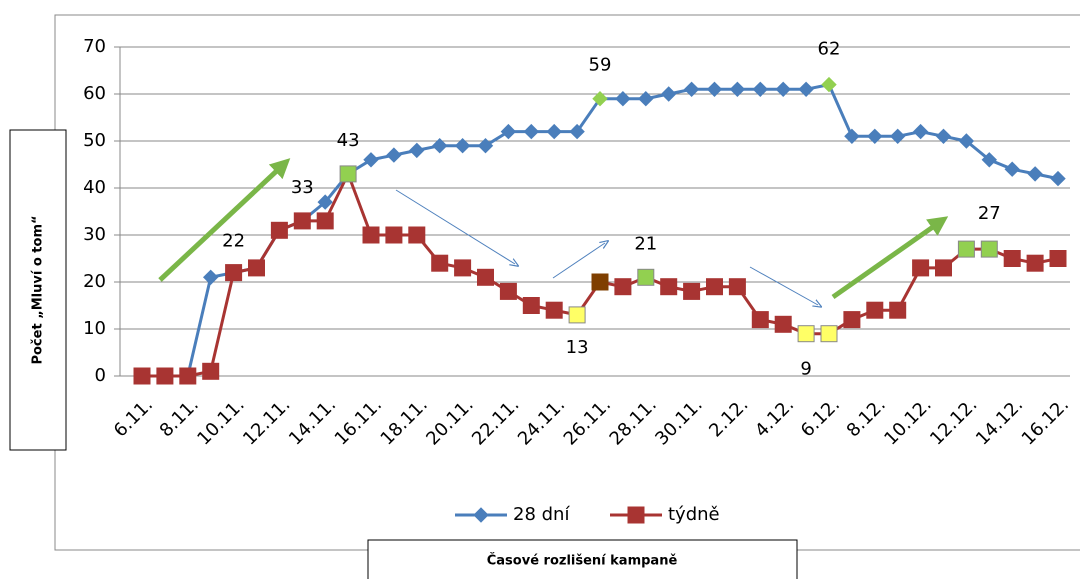 Image resolution: width=1080 pixels, height=579 pixels. Describe the element at coordinates (577, 347) in the screenshot. I see `data-label: 13` at that location.